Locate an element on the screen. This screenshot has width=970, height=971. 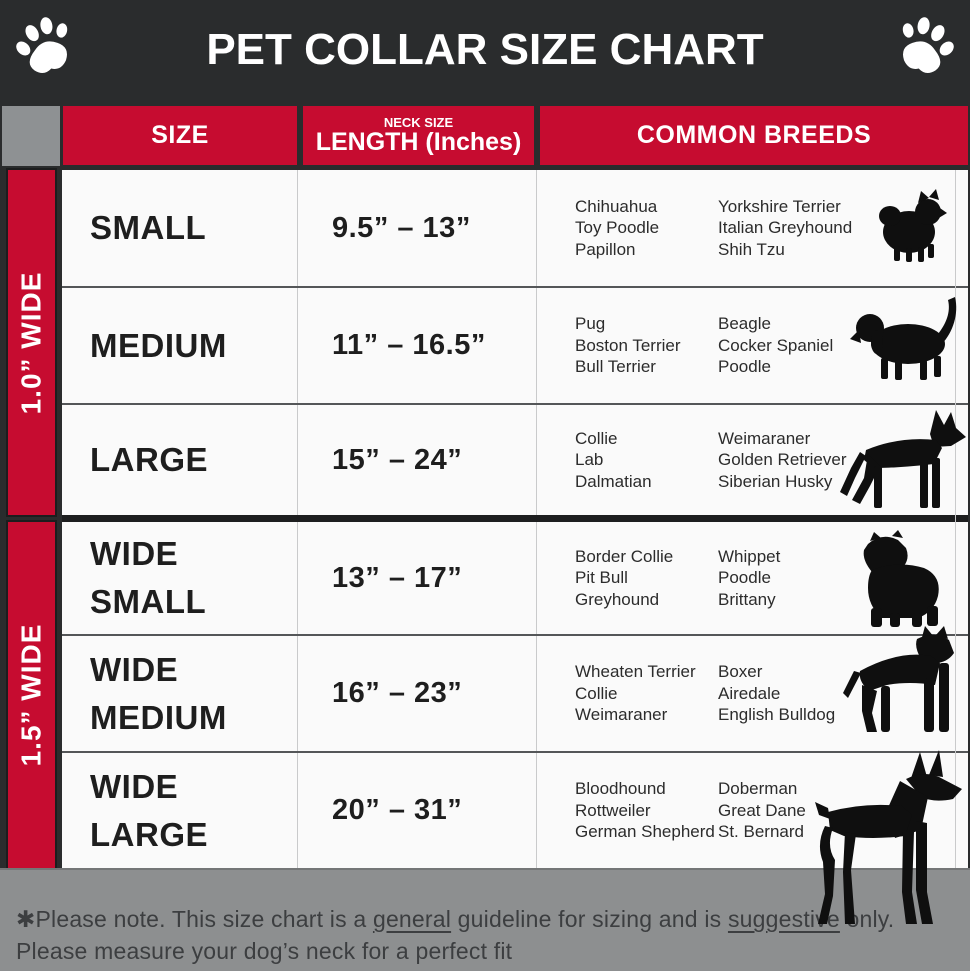
side-label-1-inch-wide: 1.0” WIDE is located at coordinates (31, 342).